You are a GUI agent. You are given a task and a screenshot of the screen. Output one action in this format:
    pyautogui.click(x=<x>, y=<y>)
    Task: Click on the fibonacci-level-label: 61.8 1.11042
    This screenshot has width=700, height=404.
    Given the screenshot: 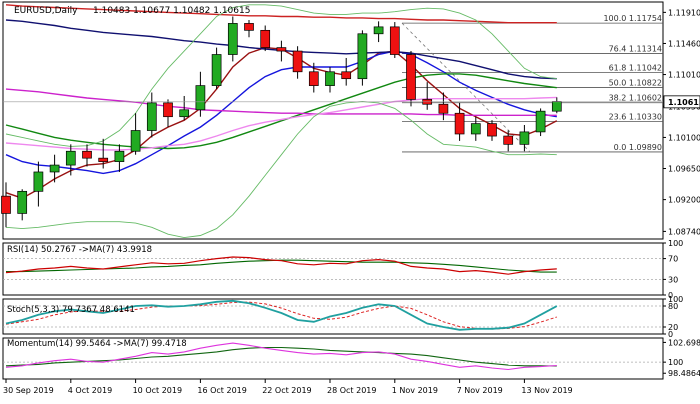 What is the action you would take?
    pyautogui.click(x=635, y=67)
    